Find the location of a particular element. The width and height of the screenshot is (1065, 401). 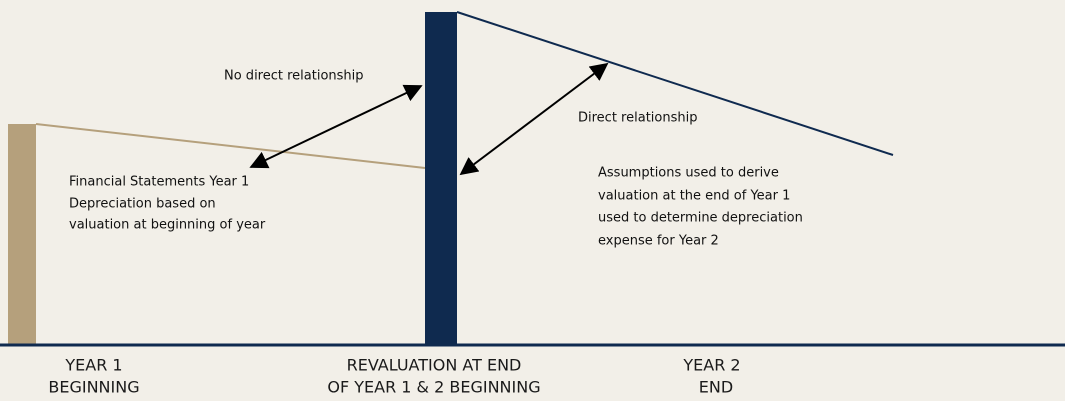

annotation: Direct relationship is located at coordinates (637, 118).